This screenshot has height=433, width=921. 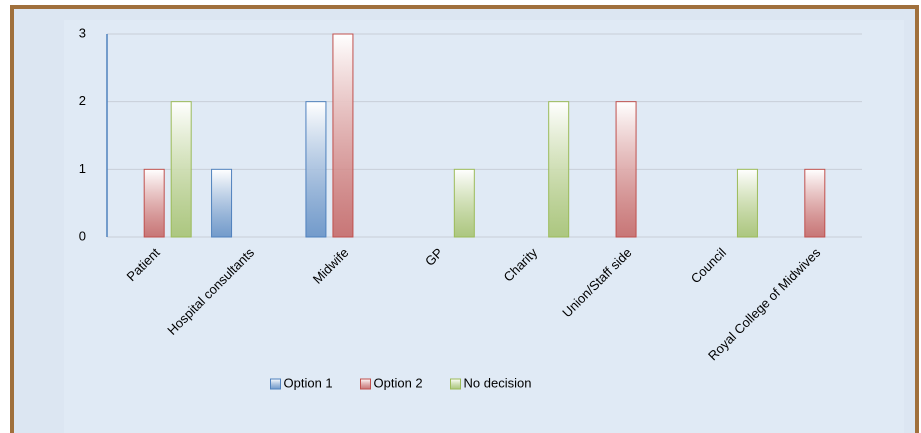 What do you see at coordinates (82, 100) in the screenshot?
I see `y-tick-label: 2` at bounding box center [82, 100].